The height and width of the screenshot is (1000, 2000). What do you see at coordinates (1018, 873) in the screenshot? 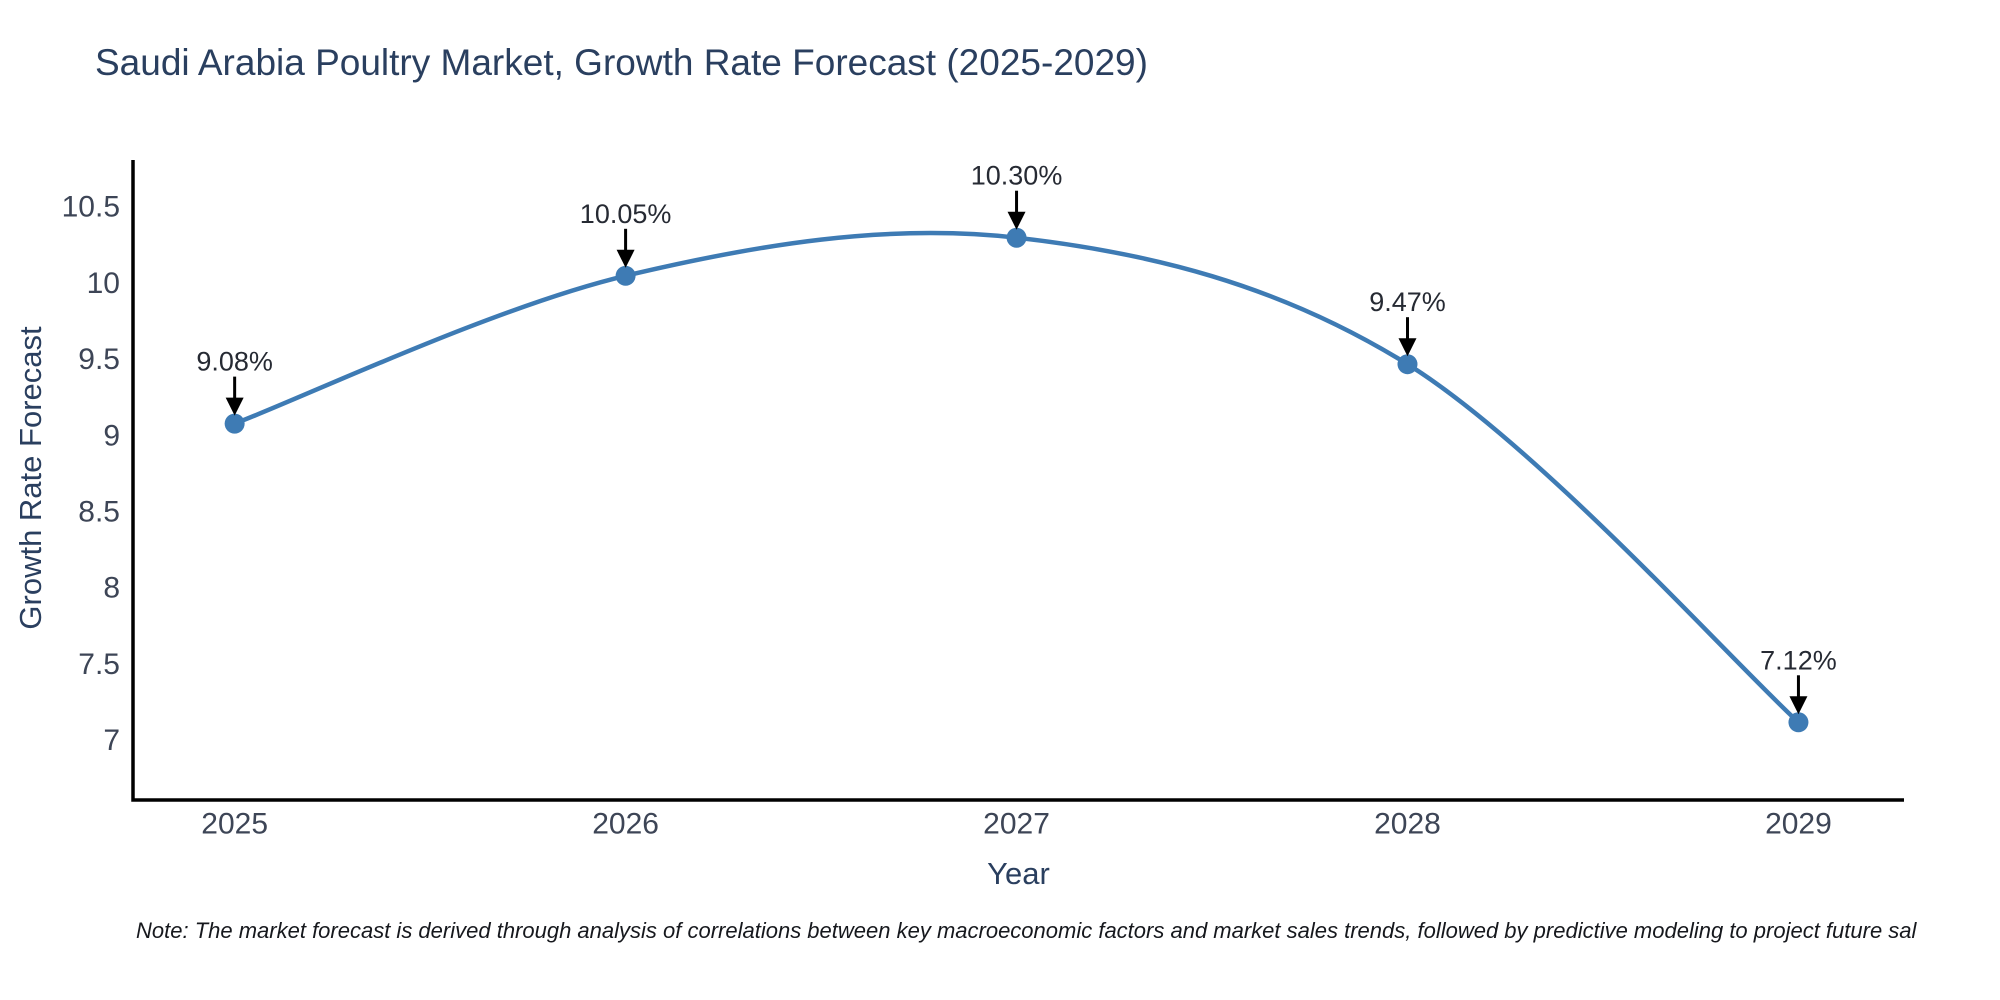
I see `x-axis-title: Year` at bounding box center [1018, 873].